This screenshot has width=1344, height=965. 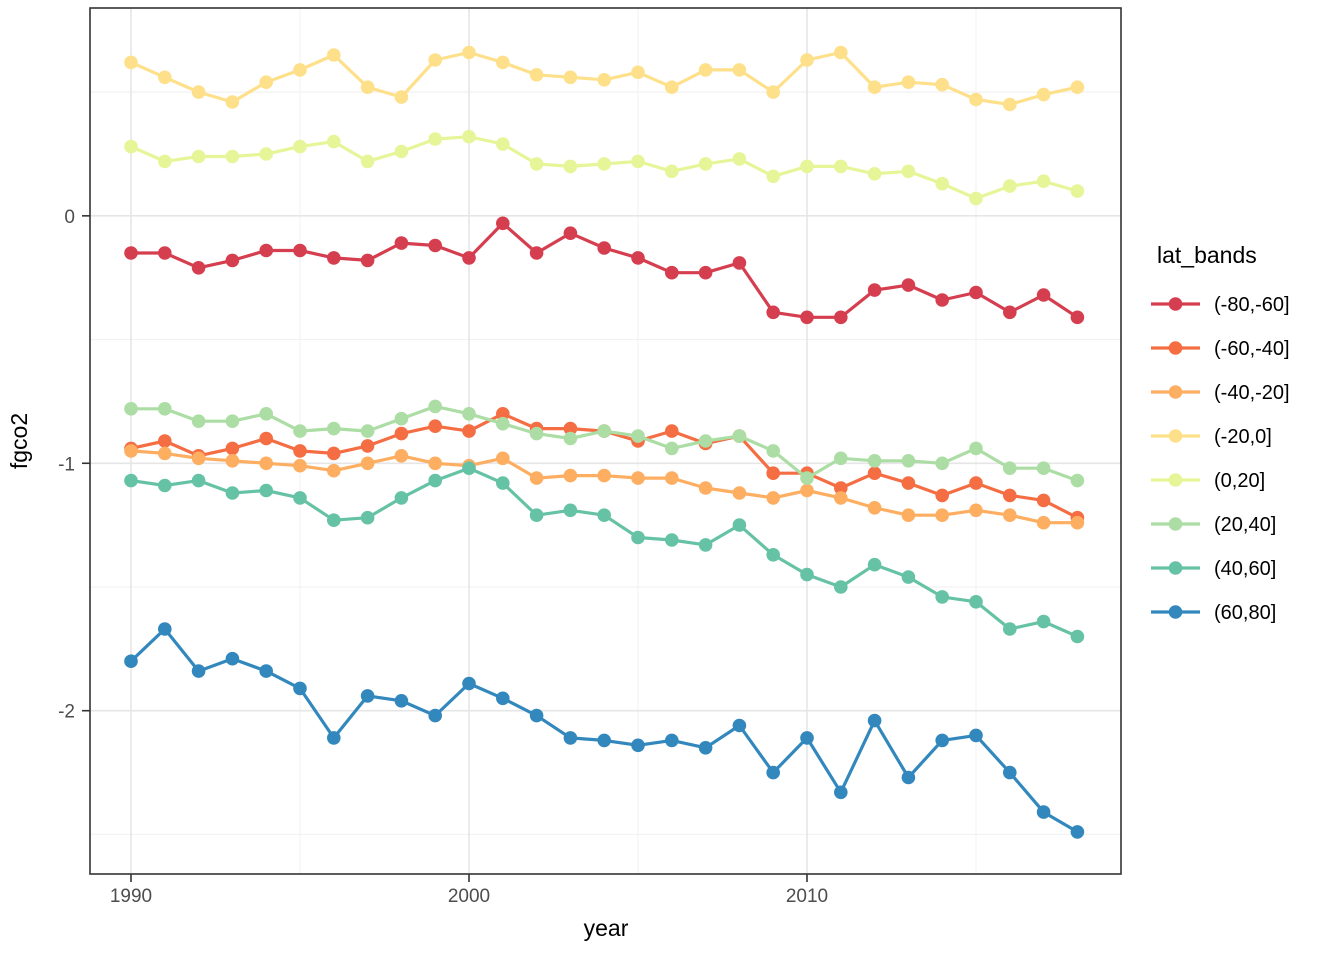 What do you see at coordinates (1220, 349) in the screenshot?
I see `legend-entry-(-60,-40]: (-60,-40]` at bounding box center [1220, 349].